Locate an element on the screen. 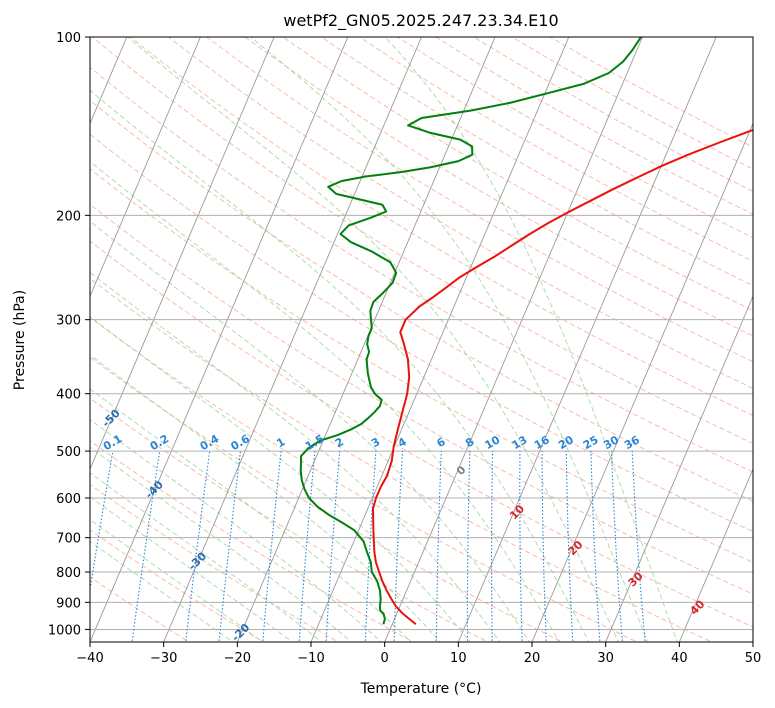 This screenshot has height=708, width=775. x-axis-label: Temperature (°C) is located at coordinates (421, 689).